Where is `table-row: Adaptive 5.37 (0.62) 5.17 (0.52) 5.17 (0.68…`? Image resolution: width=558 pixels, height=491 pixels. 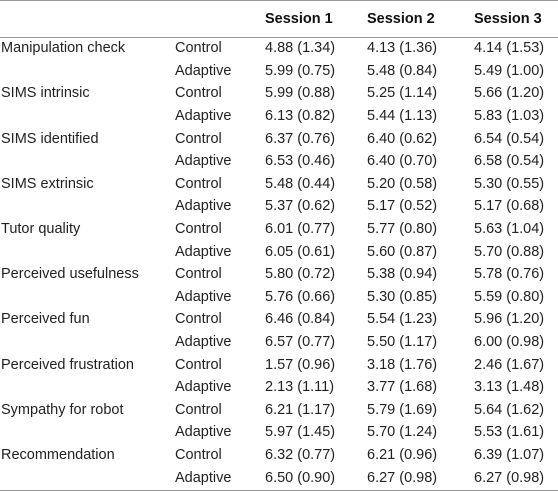
table-row: Adaptive 5.37 (0.62) 5.17 (0.52) 5.17 (0.68… is located at coordinates (279, 206).